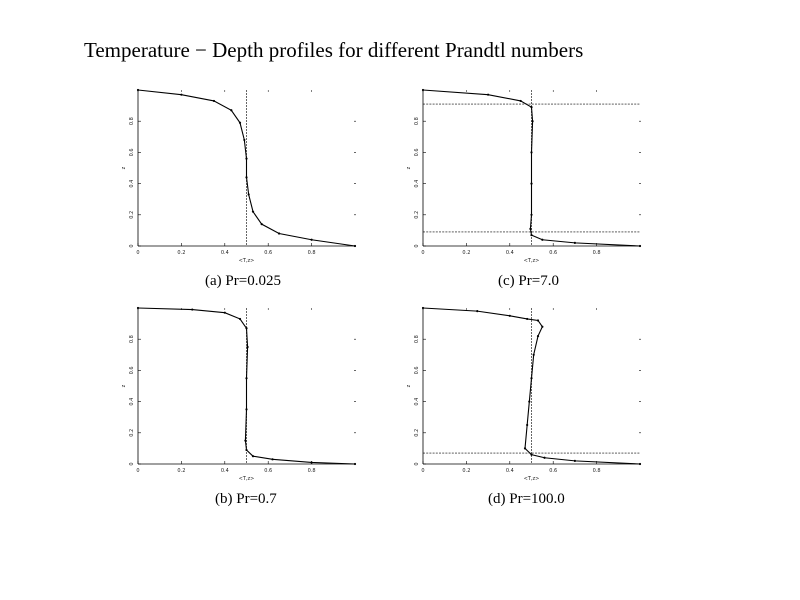 This screenshot has width=800, height=600. Describe the element at coordinates (132, 433) in the screenshot. I see `y-tick-label-b: 0.2` at that location.